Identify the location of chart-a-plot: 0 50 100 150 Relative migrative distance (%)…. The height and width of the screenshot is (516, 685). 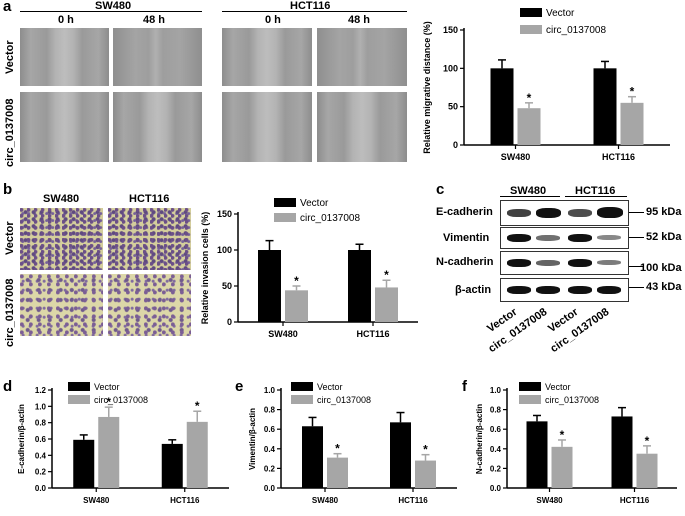
(546, 85).